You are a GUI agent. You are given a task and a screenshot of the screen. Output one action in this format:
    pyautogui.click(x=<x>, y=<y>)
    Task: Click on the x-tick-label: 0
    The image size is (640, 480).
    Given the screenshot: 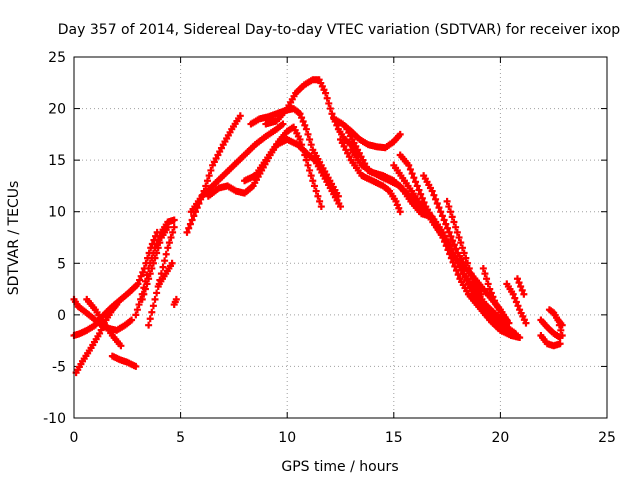 What is the action you would take?
    pyautogui.click(x=74, y=438)
    